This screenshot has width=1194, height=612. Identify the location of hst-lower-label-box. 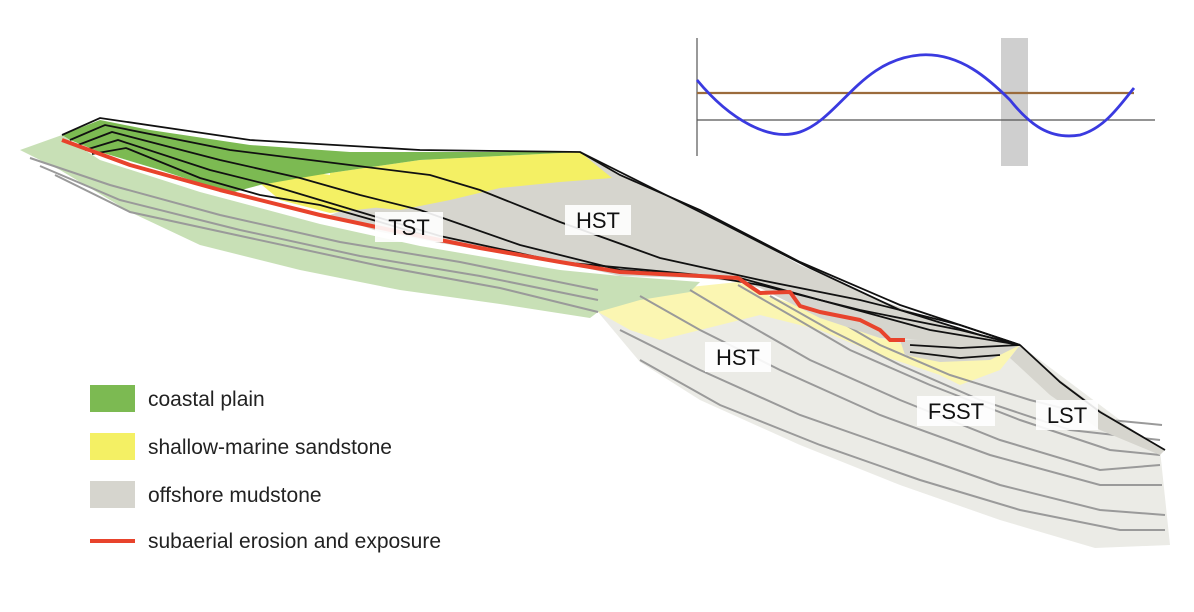
(738, 357).